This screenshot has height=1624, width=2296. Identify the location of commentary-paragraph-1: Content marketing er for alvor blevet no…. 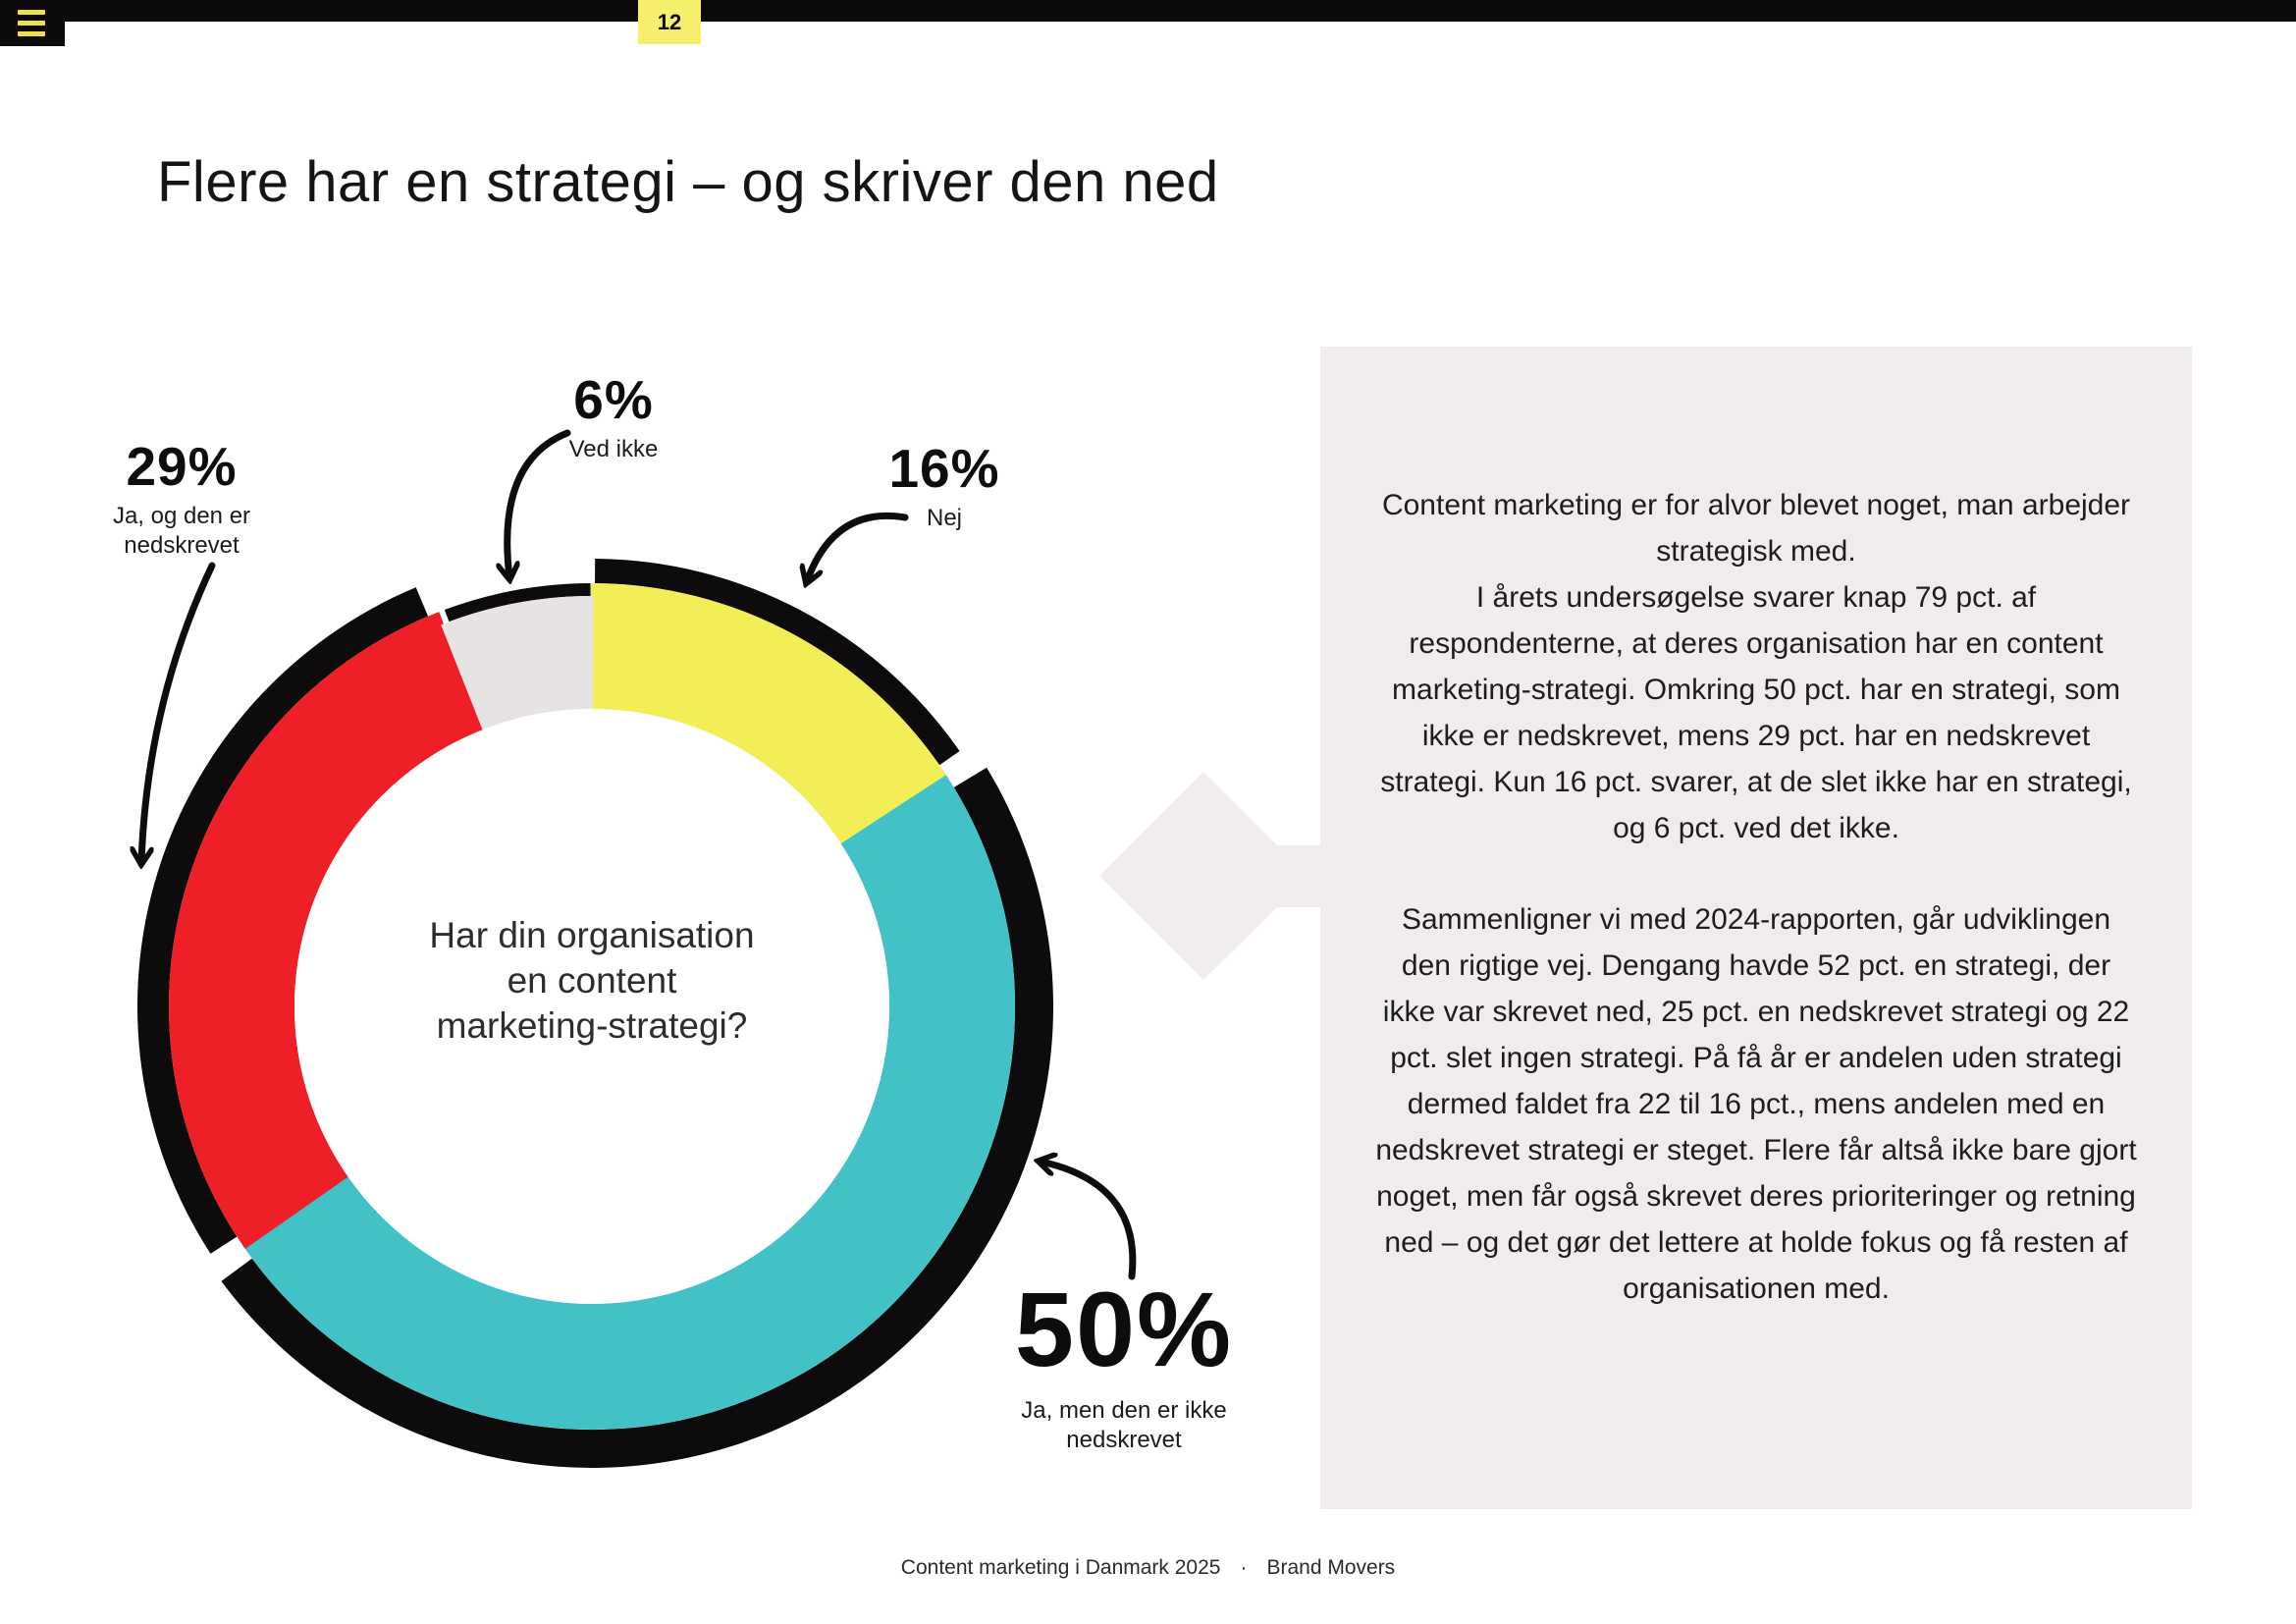
(1756, 666).